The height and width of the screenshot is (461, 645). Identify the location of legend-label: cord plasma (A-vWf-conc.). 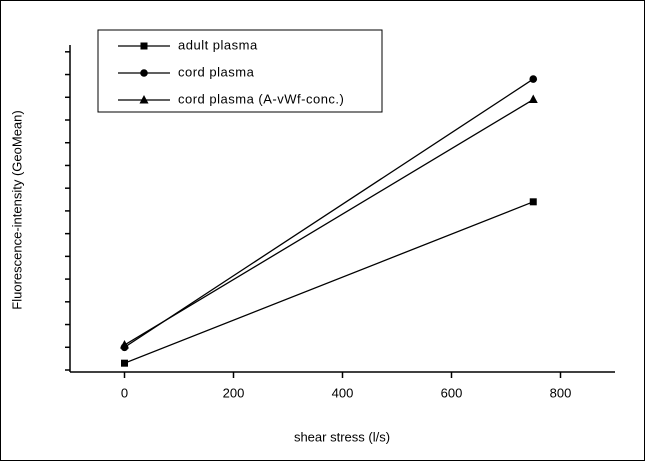
(261, 98).